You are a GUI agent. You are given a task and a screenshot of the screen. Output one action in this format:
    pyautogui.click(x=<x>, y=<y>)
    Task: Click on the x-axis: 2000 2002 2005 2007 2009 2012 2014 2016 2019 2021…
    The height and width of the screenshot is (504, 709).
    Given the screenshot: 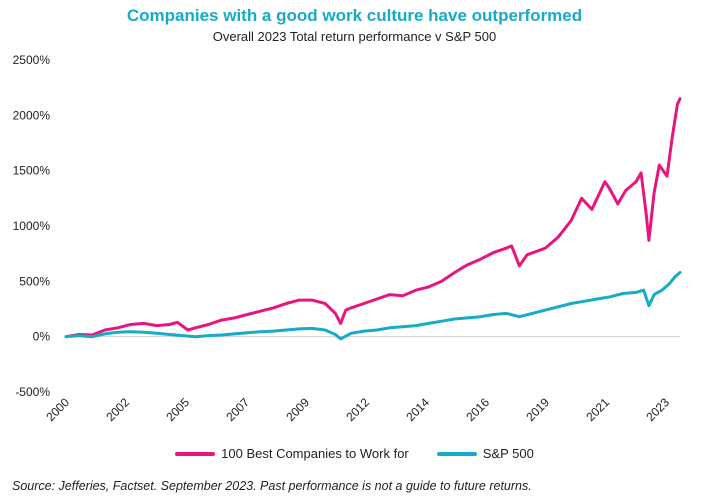 What is the action you would take?
    pyautogui.click(x=357, y=409)
    